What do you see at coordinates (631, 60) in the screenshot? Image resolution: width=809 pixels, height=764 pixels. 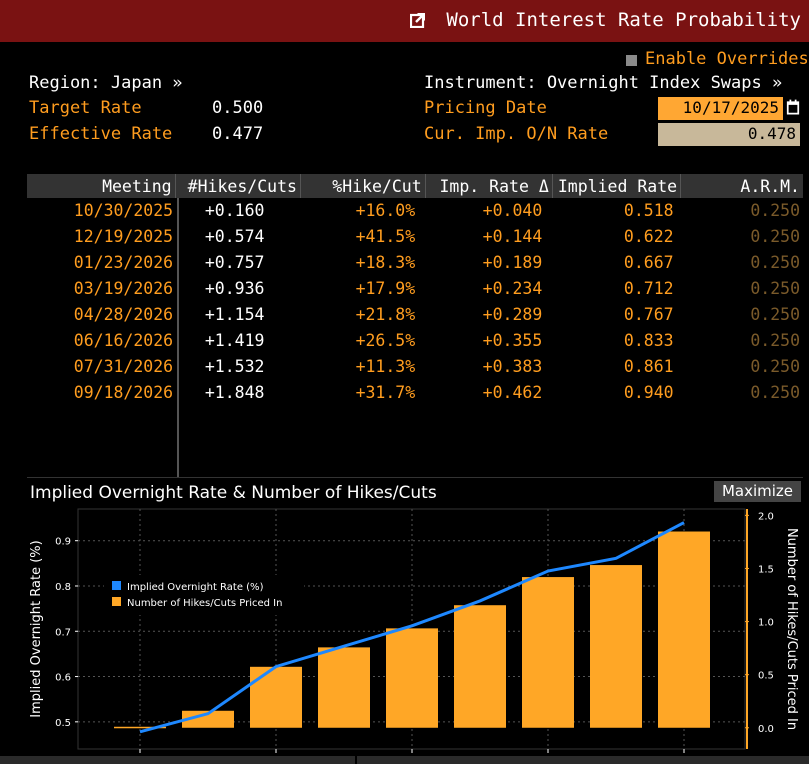 I see `enable-overrides-checkbox` at bounding box center [631, 60].